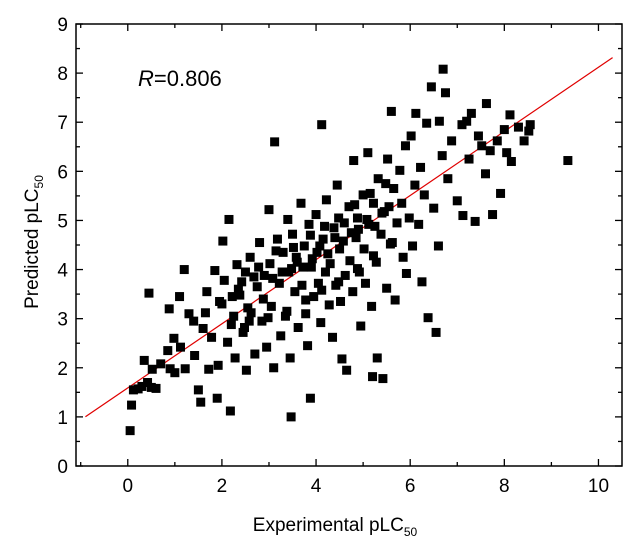  Describe the element at coordinates (180, 78) in the screenshot. I see `r-annotation: R=0.806` at that location.